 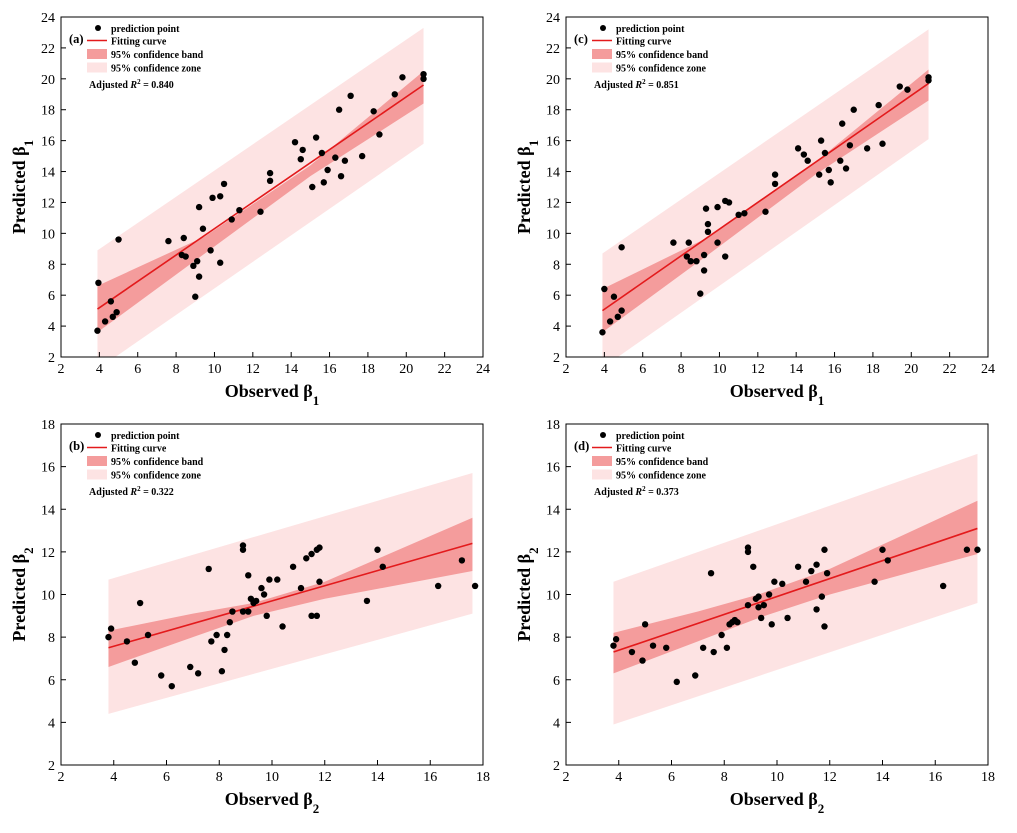 What do you see at coordinates (911, 369) in the screenshot?
I see `x-tick-label: 20` at bounding box center [911, 369].